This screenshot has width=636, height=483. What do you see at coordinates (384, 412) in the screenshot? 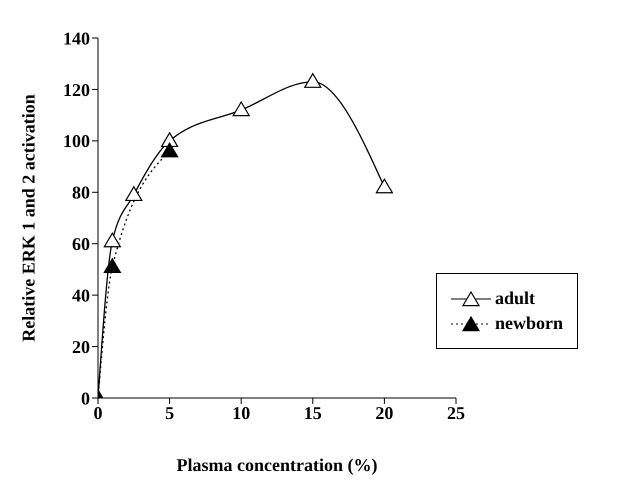
I see `x-tick-label: 20` at bounding box center [384, 412].